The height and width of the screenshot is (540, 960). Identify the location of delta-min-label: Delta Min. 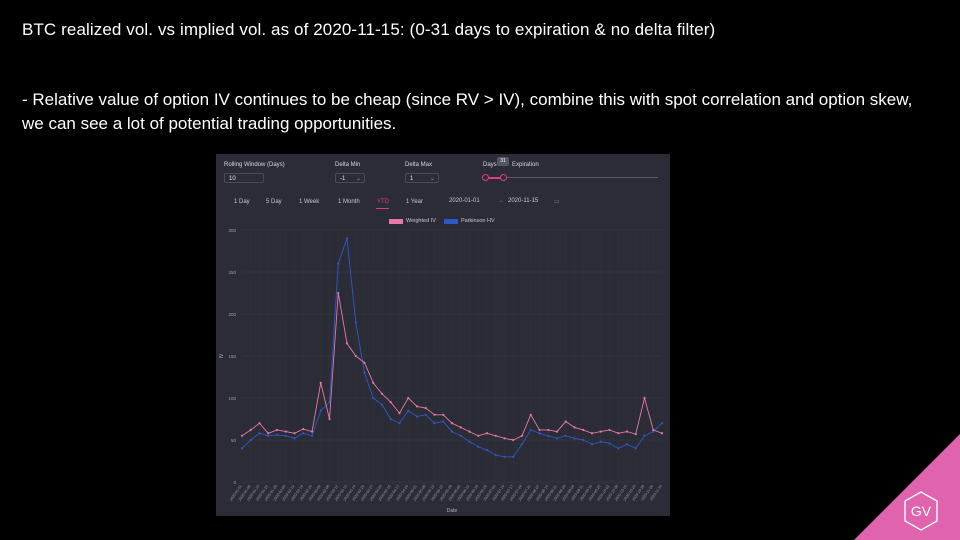
(348, 165).